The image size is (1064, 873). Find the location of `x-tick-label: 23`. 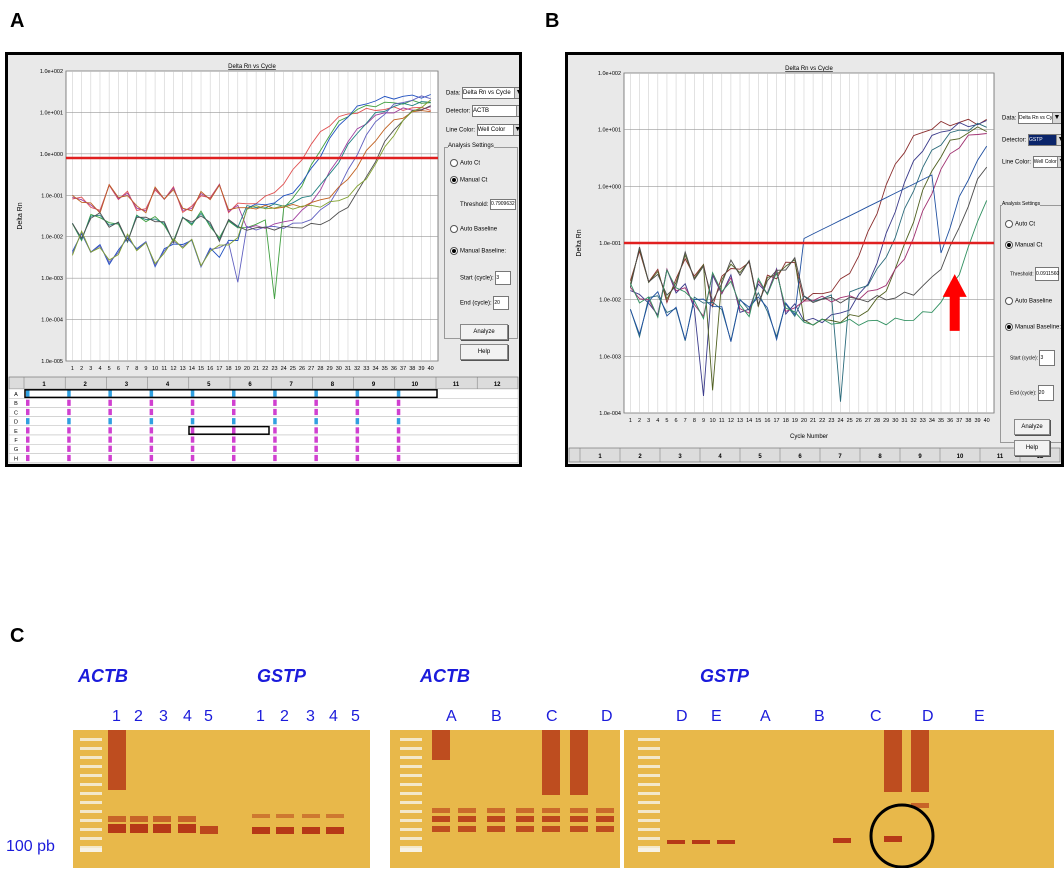

x-tick-label: 23 is located at coordinates (831, 421).